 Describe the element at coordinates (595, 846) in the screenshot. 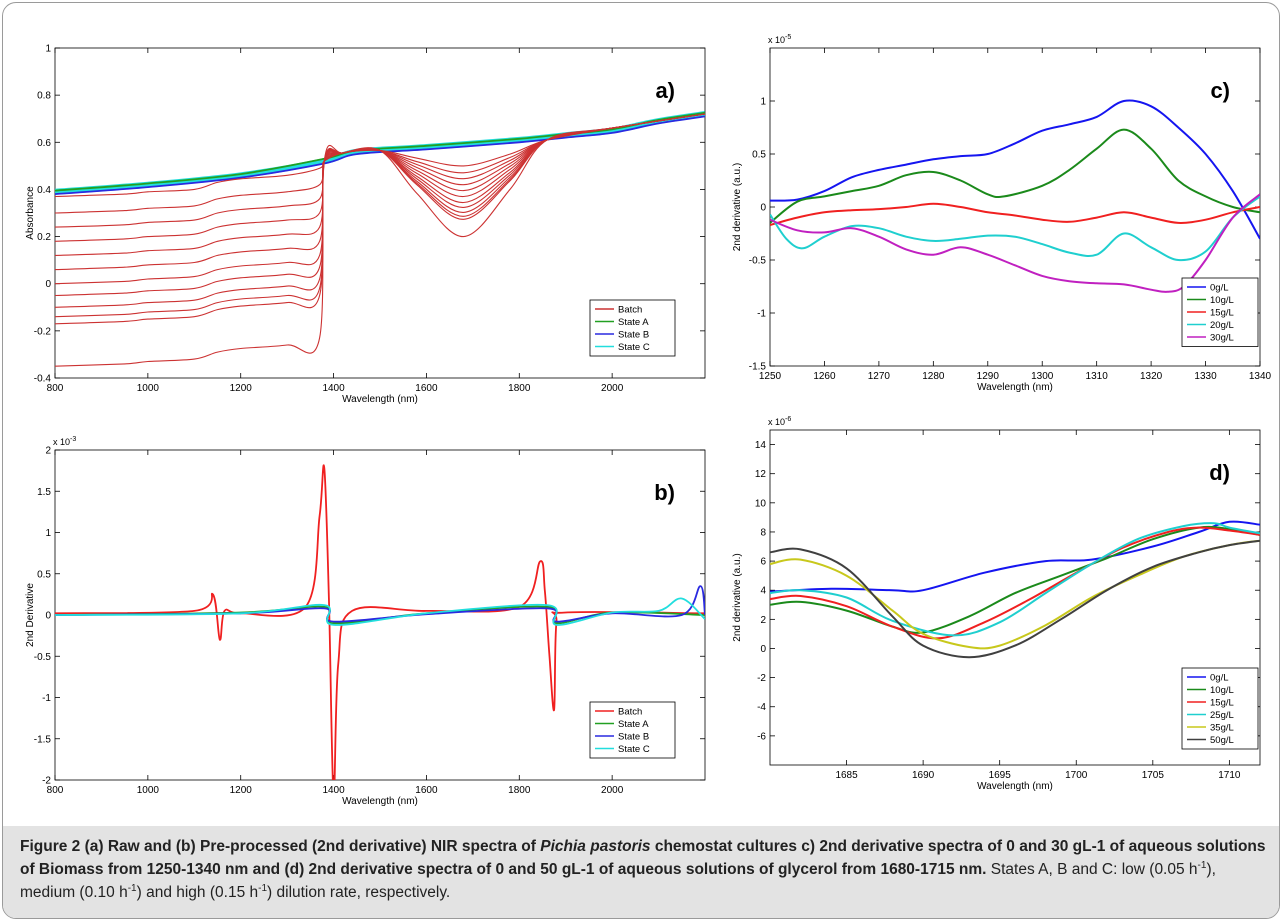

I see `caption-species: Pichia pastoris` at that location.